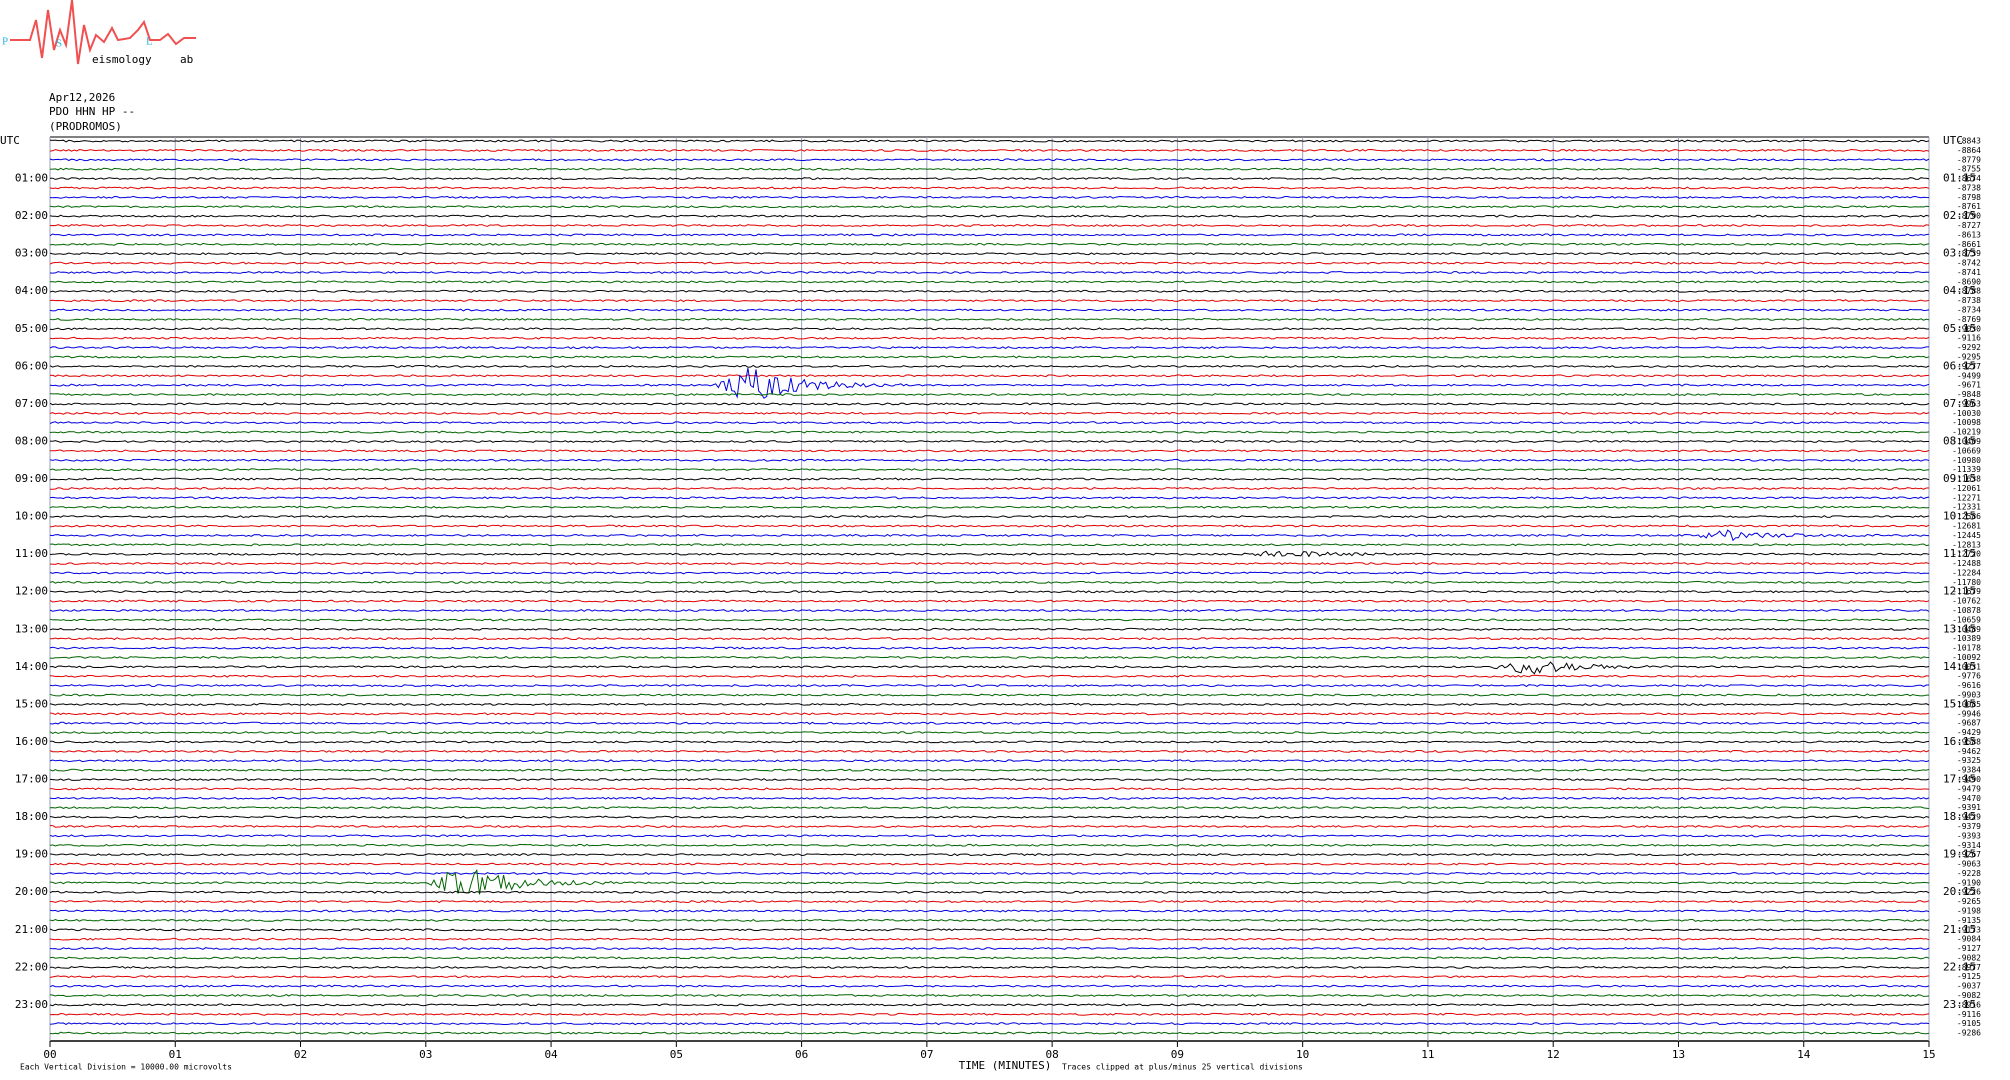 This screenshot has height=1080, width=2010. Describe the element at coordinates (103, 32) in the screenshot. I see `logo-wave` at that location.